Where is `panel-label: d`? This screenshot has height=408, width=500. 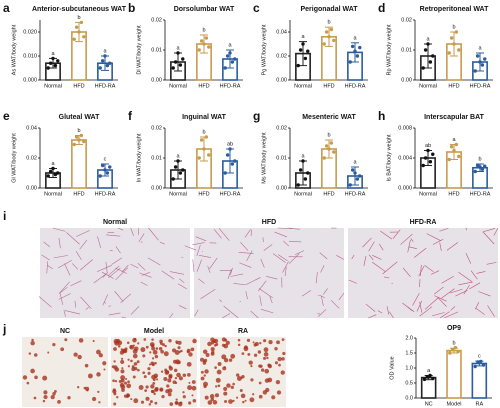
panel-label: d is located at coordinates (381, 8).